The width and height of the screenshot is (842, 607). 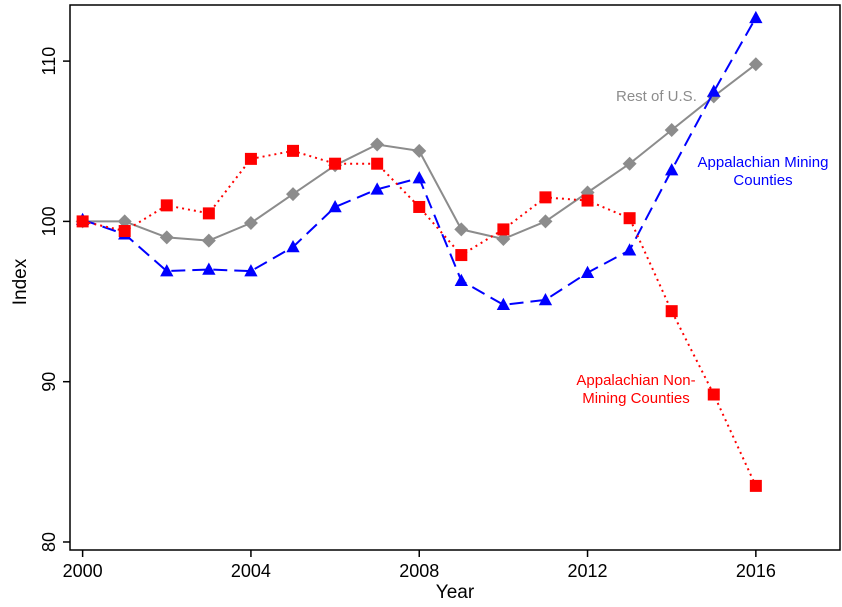 I want to click on y-axis: 80 90 100 110, so click(x=54, y=299).